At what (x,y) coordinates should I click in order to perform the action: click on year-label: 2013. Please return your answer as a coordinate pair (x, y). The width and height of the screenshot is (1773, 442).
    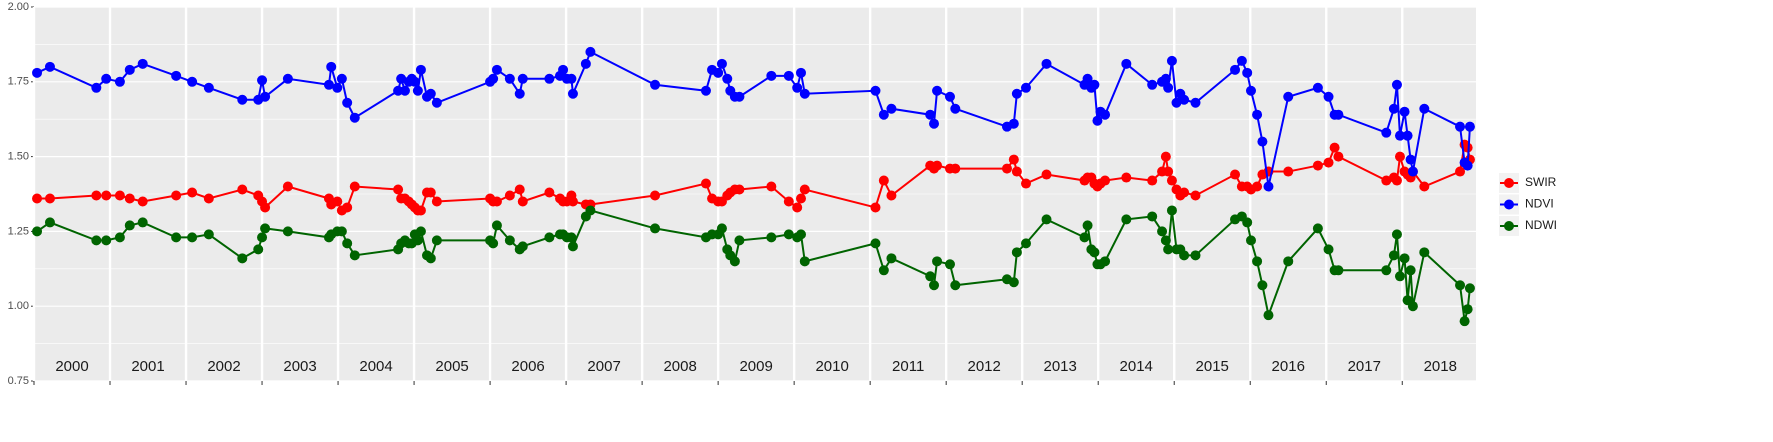
    Looking at the image, I should click on (1060, 366).